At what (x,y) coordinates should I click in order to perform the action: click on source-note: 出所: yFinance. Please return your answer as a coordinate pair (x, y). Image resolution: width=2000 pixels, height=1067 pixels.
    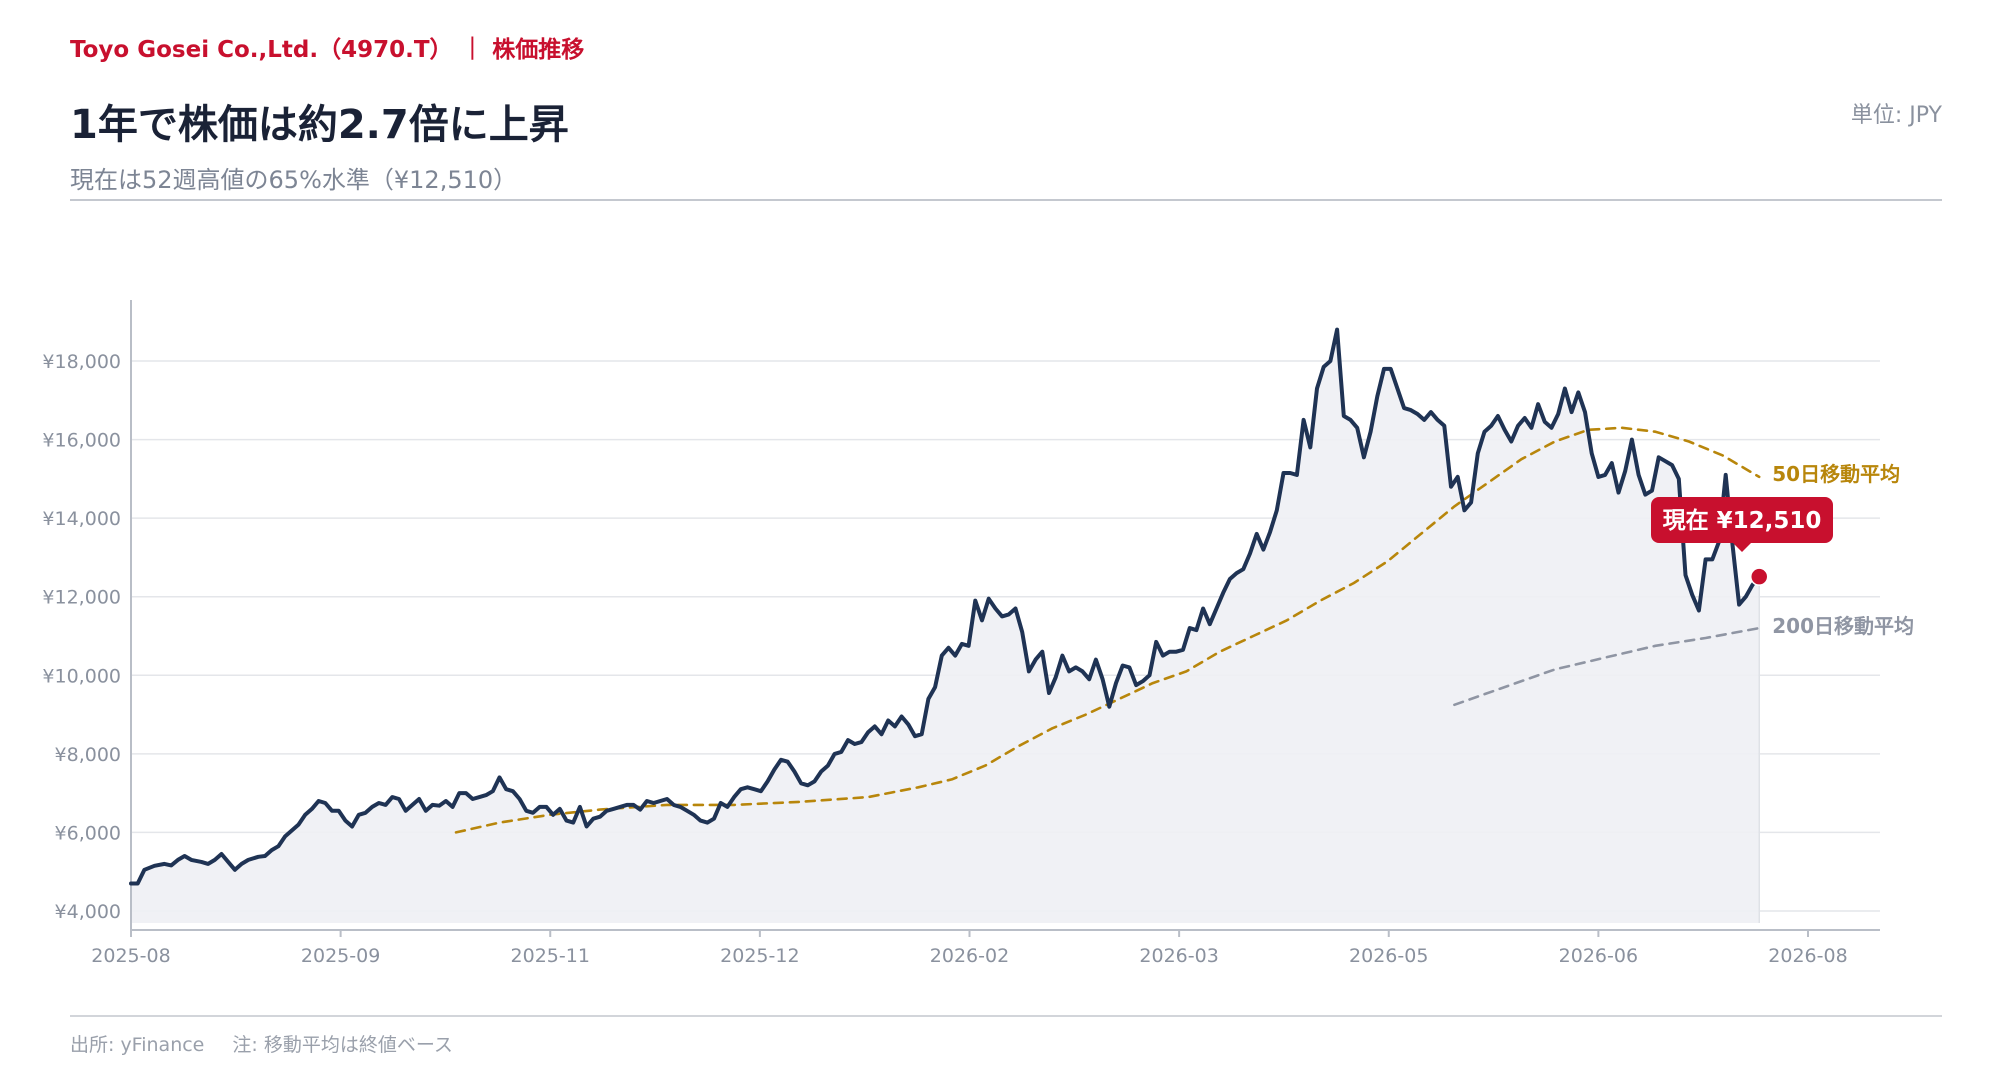
    Looking at the image, I should click on (137, 1045).